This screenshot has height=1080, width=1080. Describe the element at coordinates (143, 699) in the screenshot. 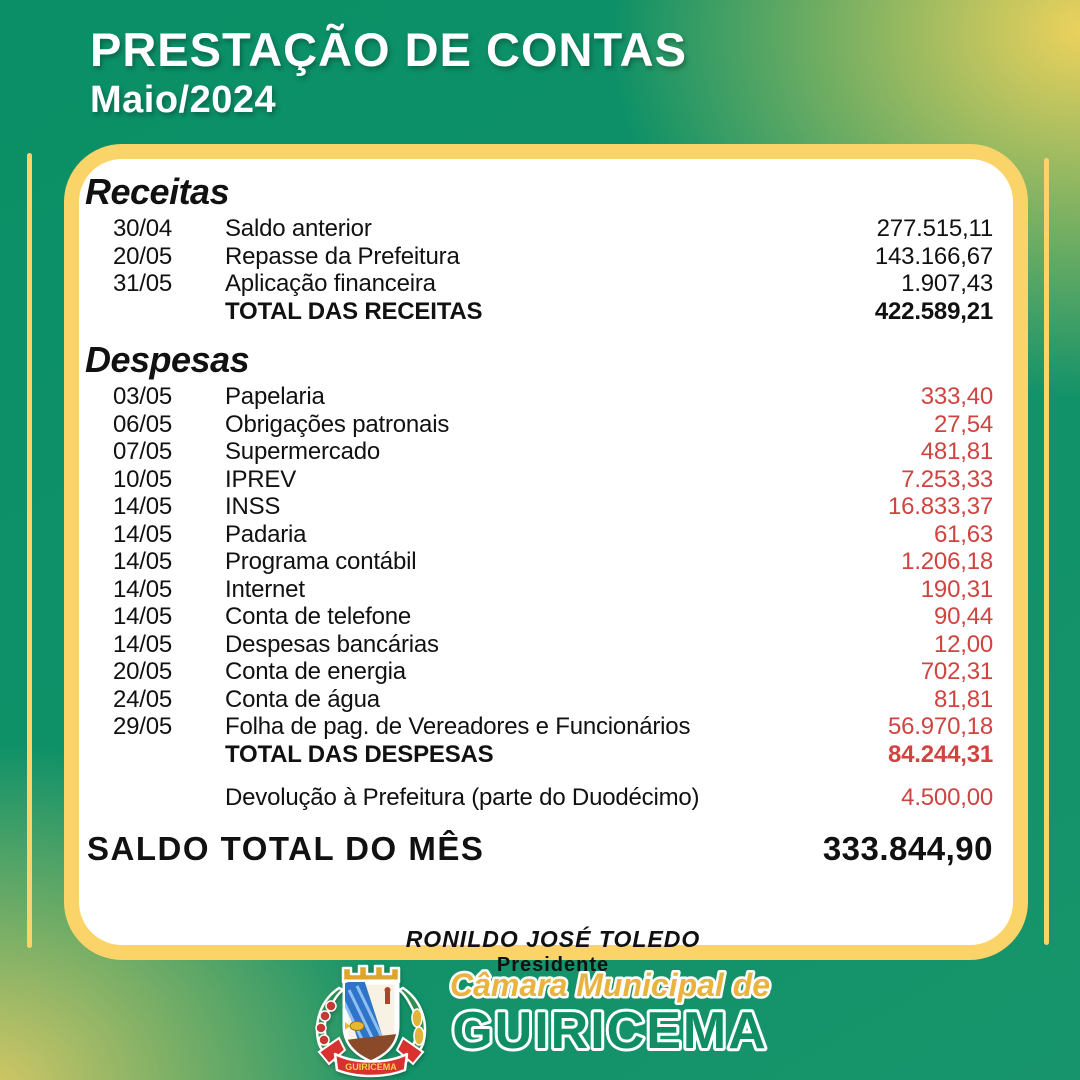

I see `entry-date: 24/05` at that location.